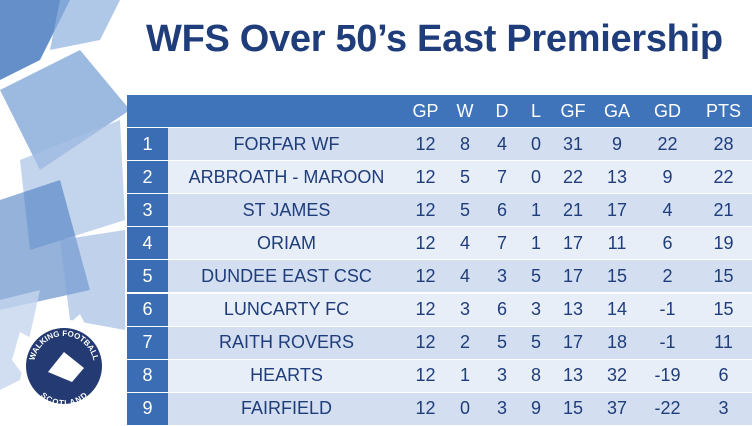 This screenshot has height=426, width=752. Describe the element at coordinates (573, 143) in the screenshot. I see `stat-cell: 31` at that location.